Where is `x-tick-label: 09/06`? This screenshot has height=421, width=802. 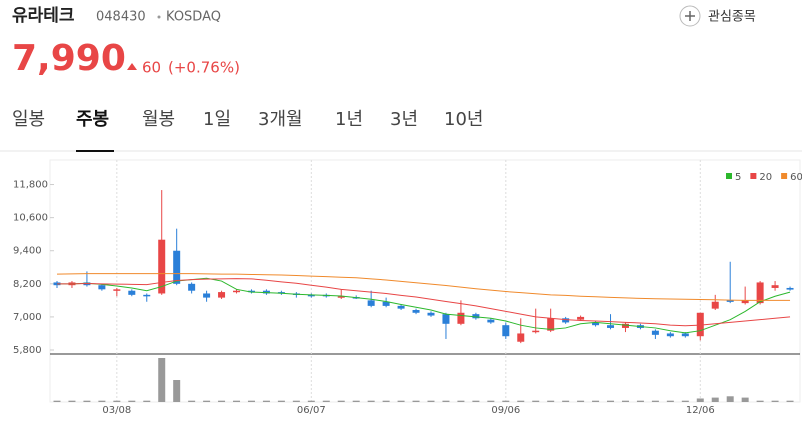 x-tick-label: 09/06 is located at coordinates (505, 410).